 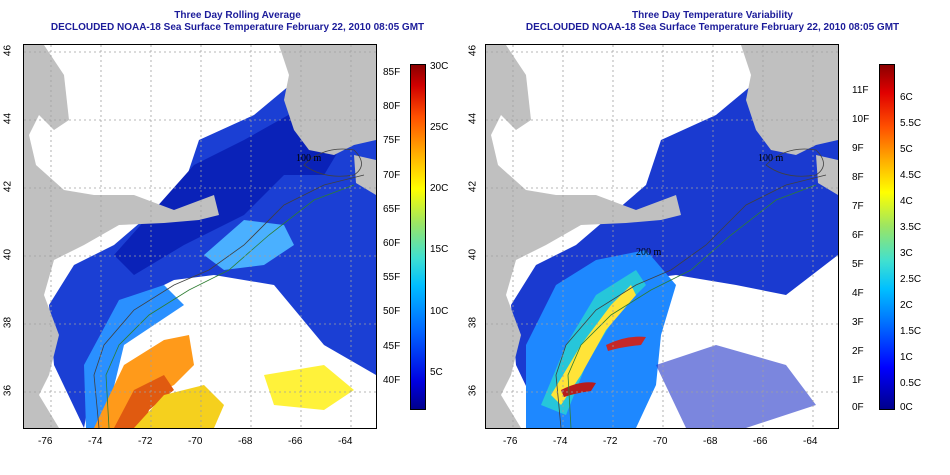 What do you see at coordinates (392, 175) in the screenshot?
I see `colorbar-f-label: 70F` at bounding box center [392, 175].